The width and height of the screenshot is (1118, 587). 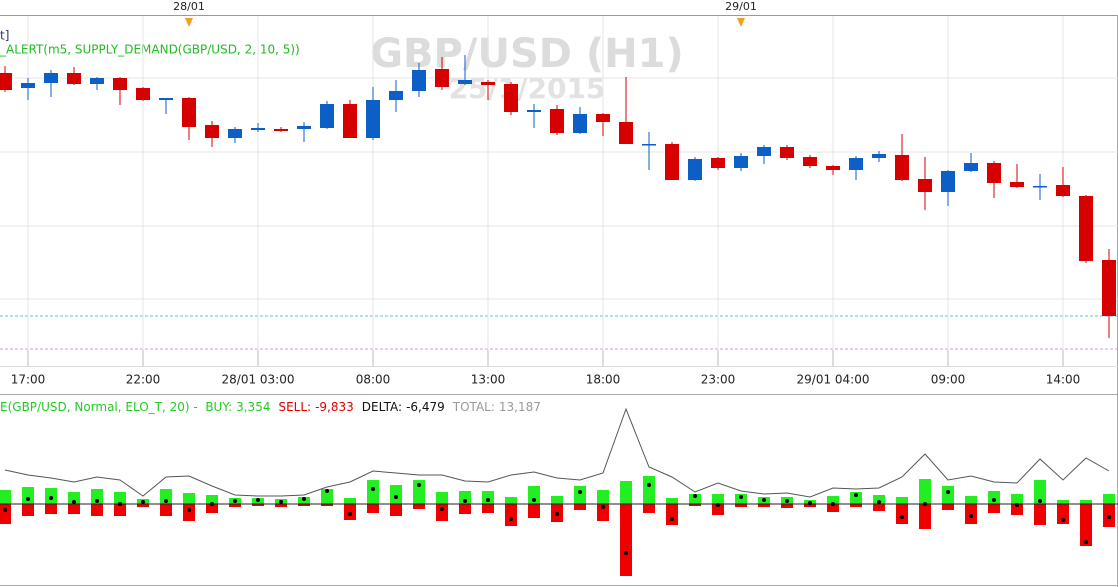 What do you see at coordinates (218, 407) in the screenshot?
I see `summary-name: BUY:` at bounding box center [218, 407].